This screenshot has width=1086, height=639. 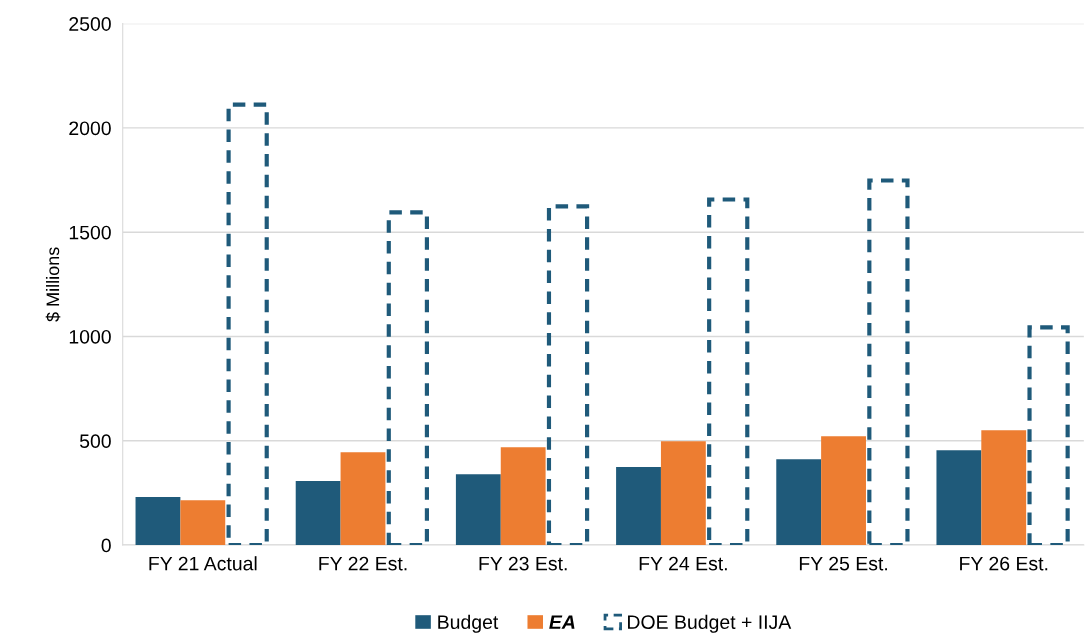 What do you see at coordinates (562, 622) in the screenshot?
I see `legend-label: EA` at bounding box center [562, 622].